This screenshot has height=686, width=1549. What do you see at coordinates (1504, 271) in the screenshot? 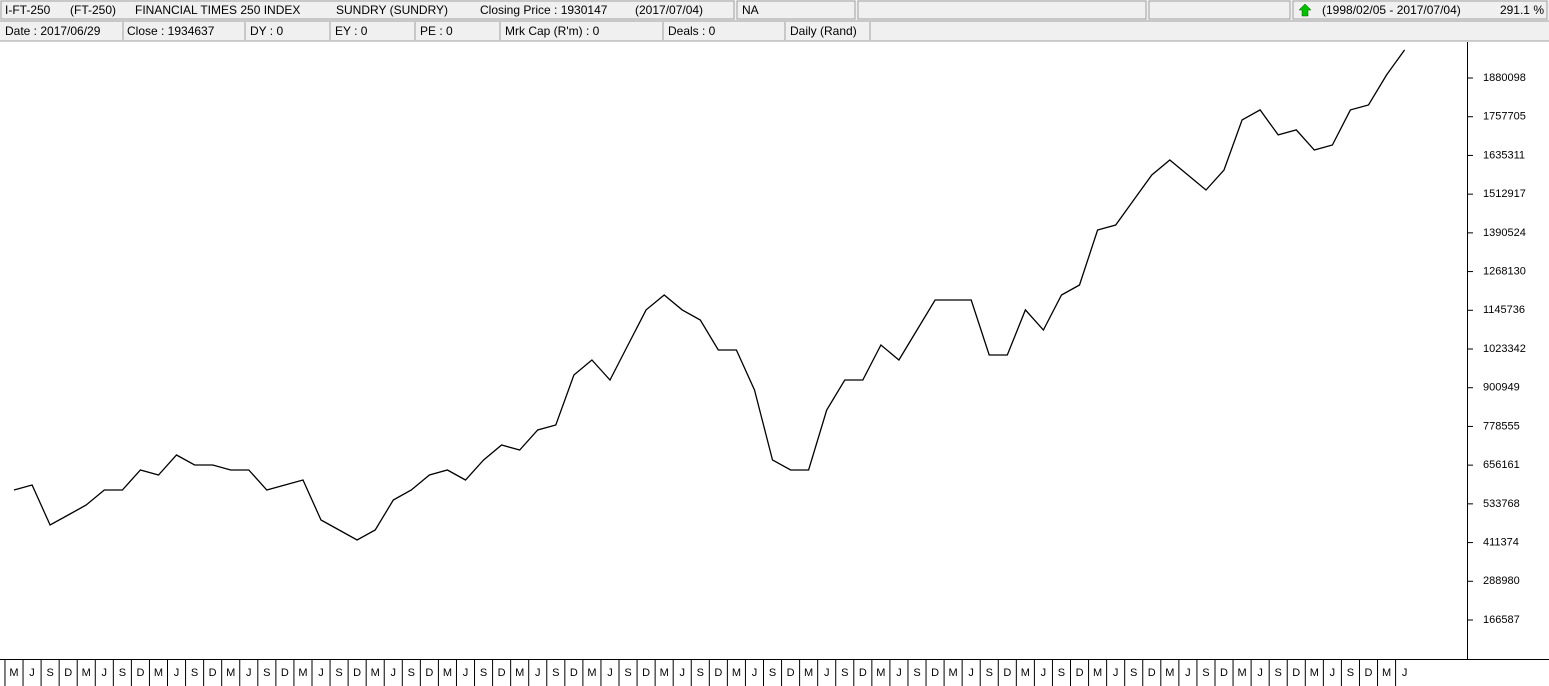
I see `y-tick-label: 1268130` at bounding box center [1504, 271].